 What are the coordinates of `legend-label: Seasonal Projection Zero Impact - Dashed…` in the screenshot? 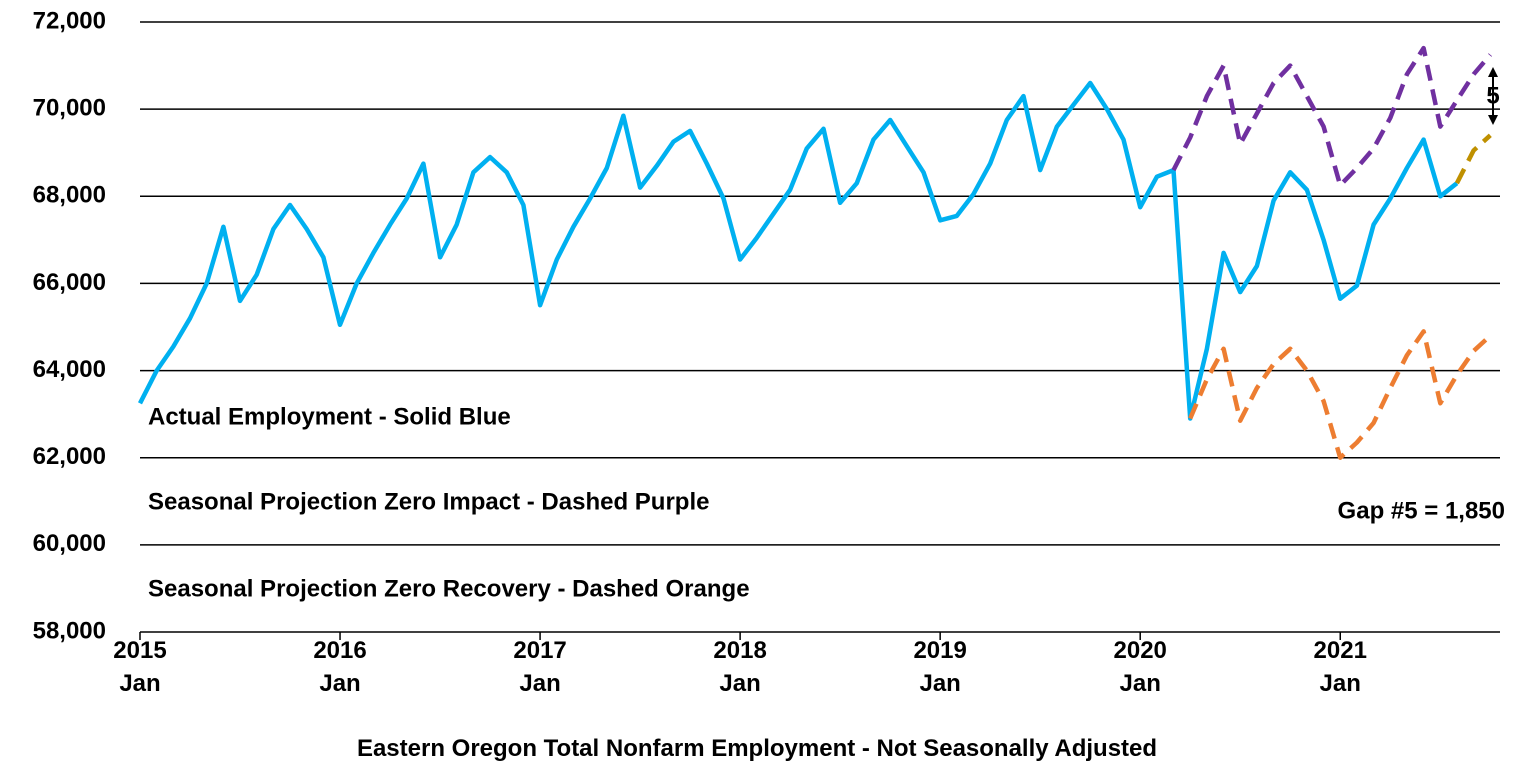 It's located at (428, 501).